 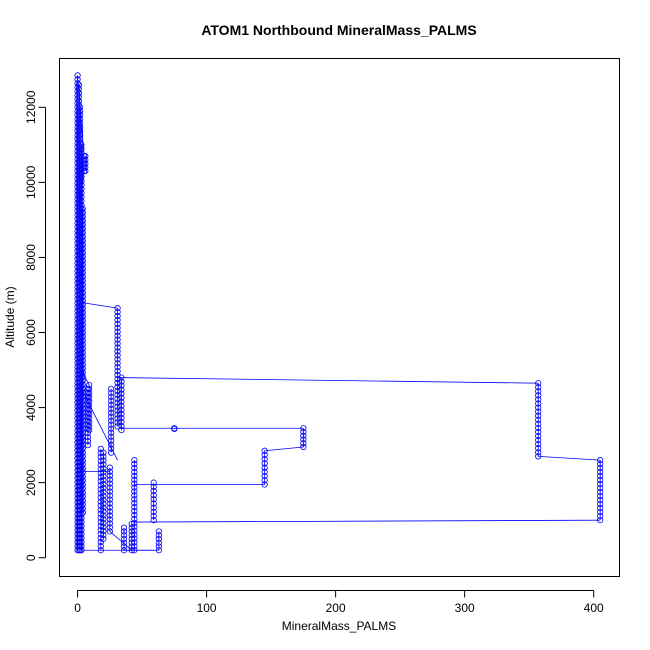 I want to click on series-connector-line, so click(x=569, y=458).